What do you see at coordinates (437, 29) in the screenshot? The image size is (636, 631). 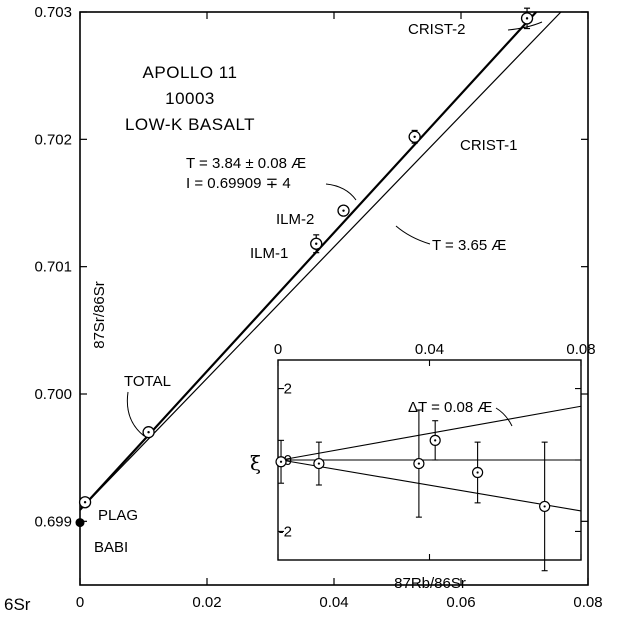 I see `point-label-crist-2: CRIST-2` at bounding box center [437, 29].